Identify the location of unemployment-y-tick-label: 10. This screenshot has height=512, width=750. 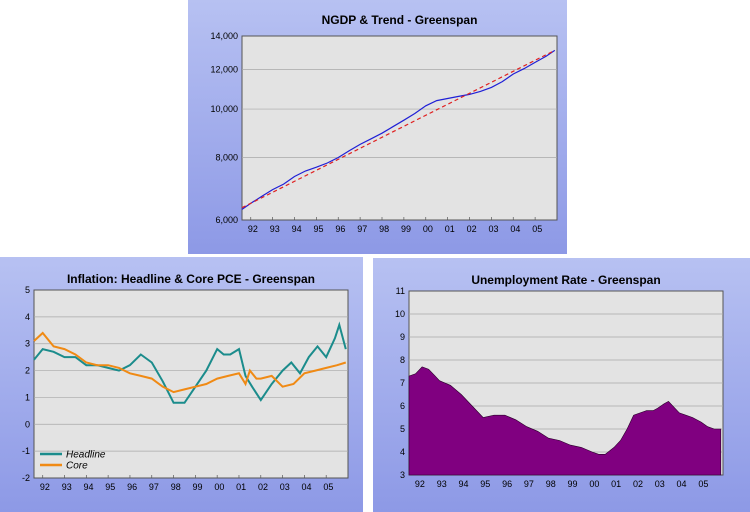
(400, 314).